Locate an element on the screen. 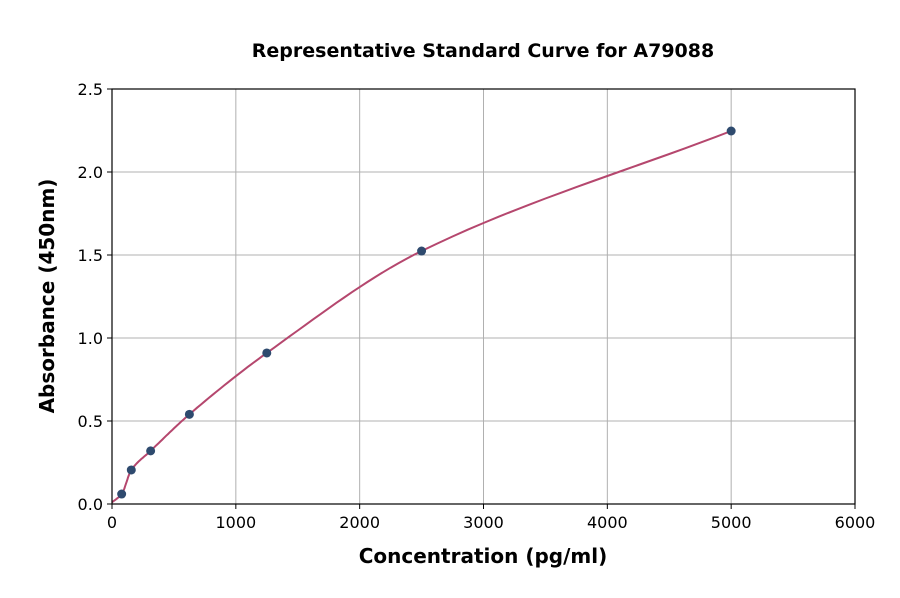 This screenshot has width=900, height=598. y-axis-ticks: 0.0 0.5 1.0 1.5 2.0 2.5 is located at coordinates (95, 297).